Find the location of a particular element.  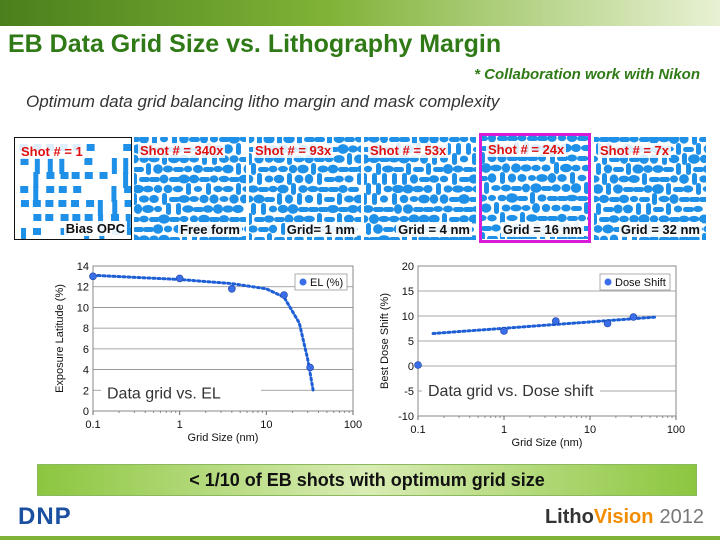

footer-accent-line is located at coordinates (360, 538).